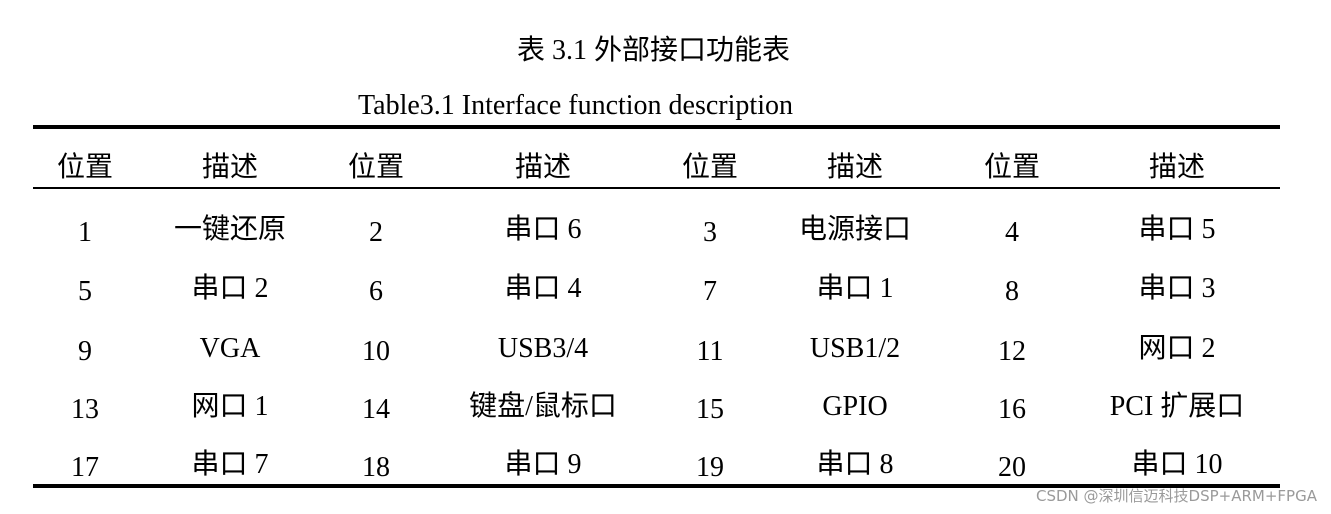 The width and height of the screenshot is (1331, 514). I want to click on description-cell: 网口 2, so click(1177, 348).